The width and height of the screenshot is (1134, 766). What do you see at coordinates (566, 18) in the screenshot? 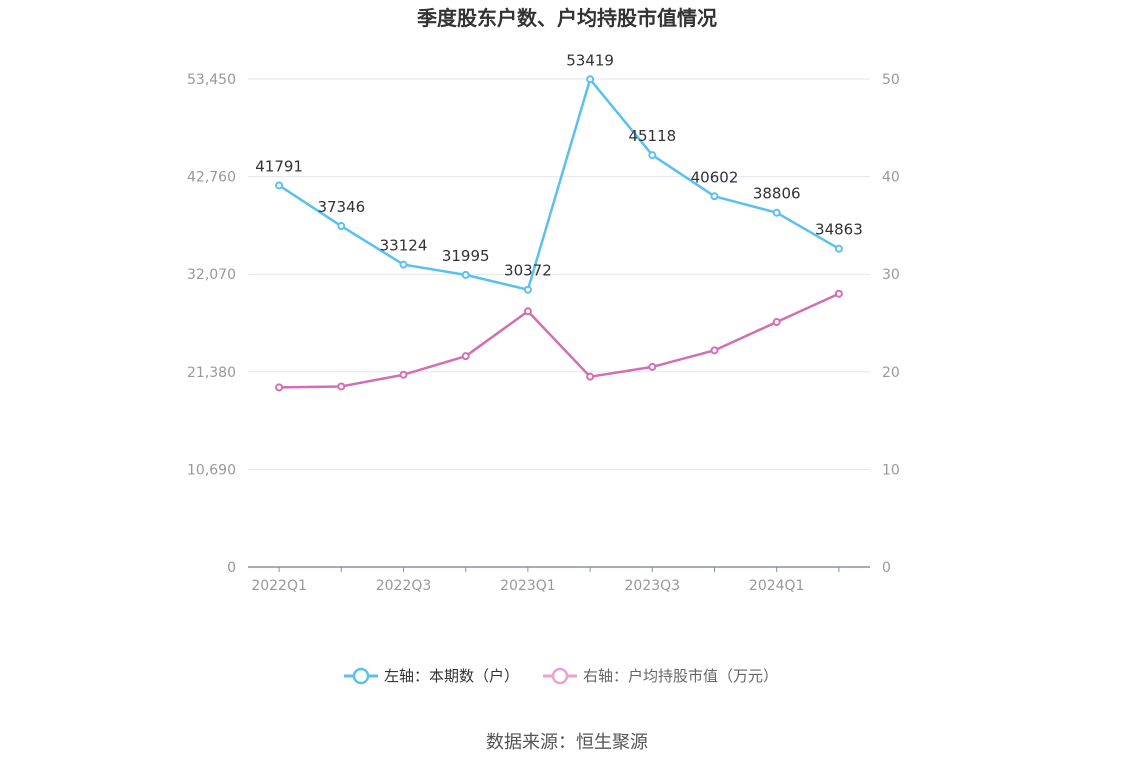
I see `chart-title: 季度股东户数、户均持股市值情况` at bounding box center [566, 18].